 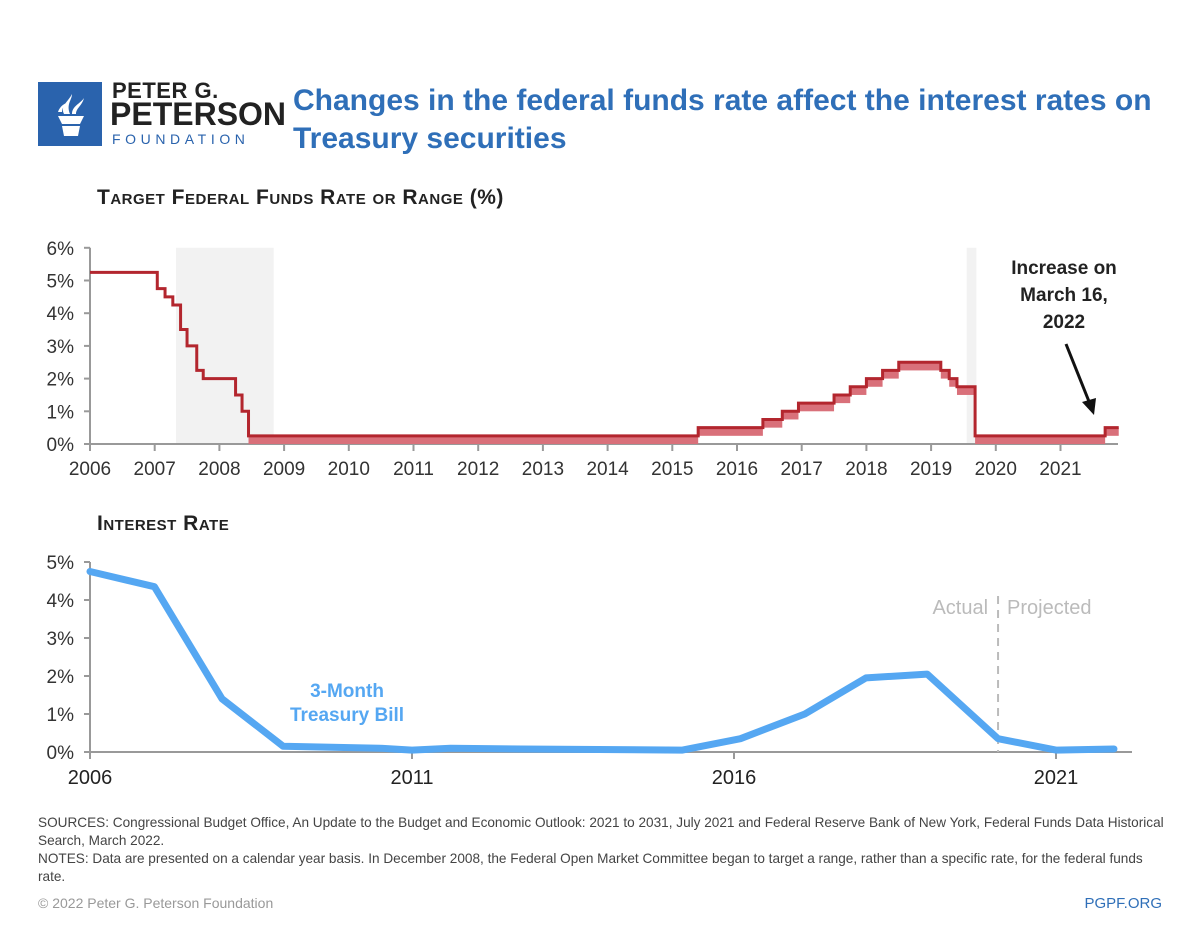 I want to click on logo-text-line1: PETER G., so click(x=165, y=90).